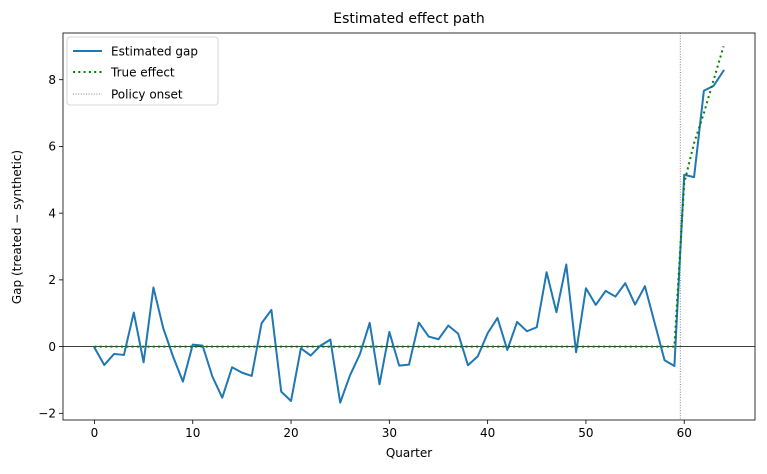 Image resolution: width=767 pixels, height=474 pixels. I want to click on legend: Estimated gap True effect Policy onset, so click(142, 71).